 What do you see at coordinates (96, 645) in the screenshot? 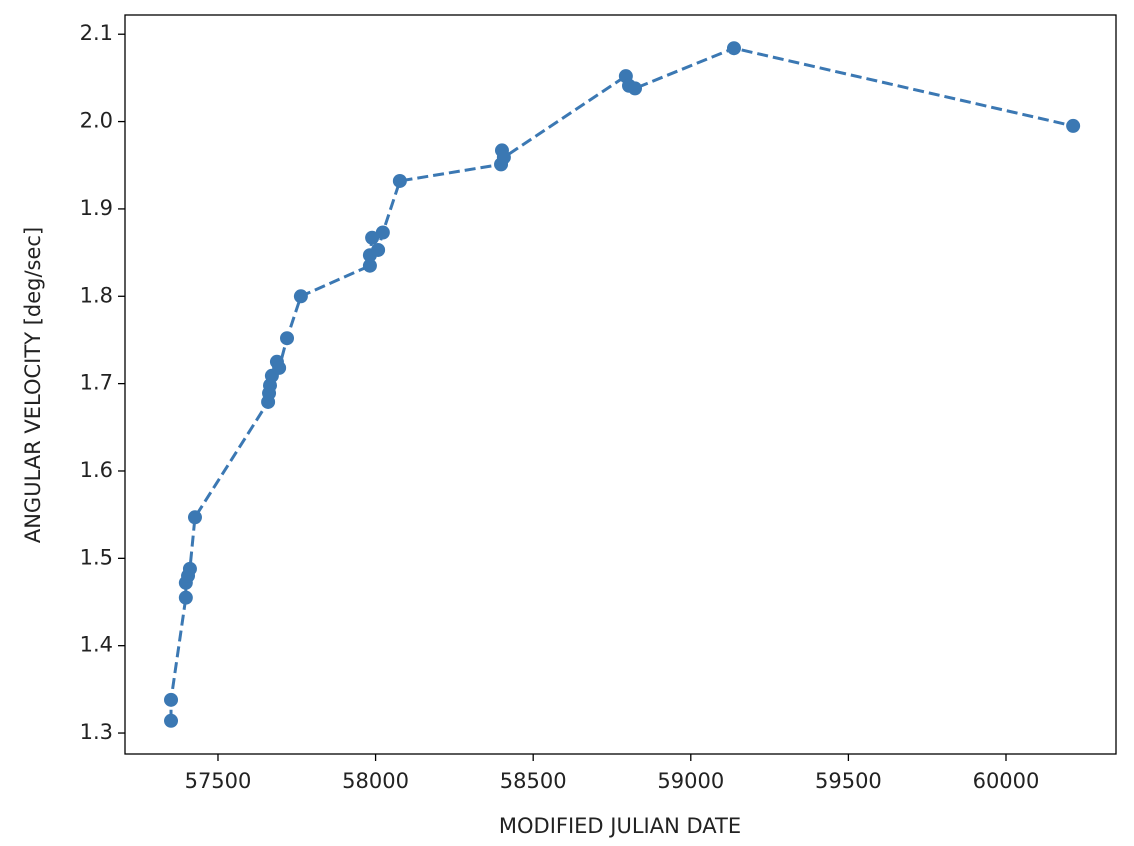
I see `y-tick-label: 1.4` at bounding box center [96, 645].